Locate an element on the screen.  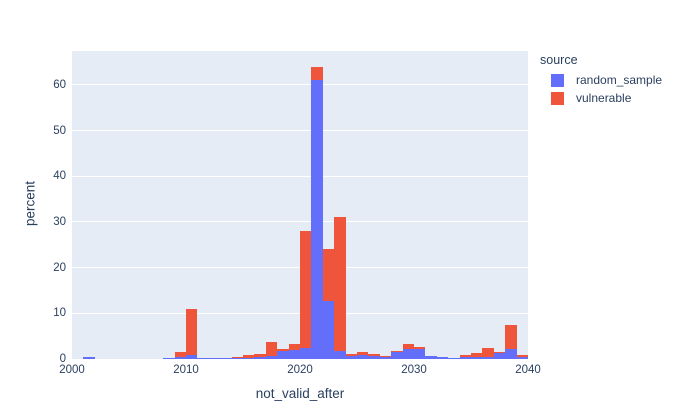
bar-random_sample-2010 is located at coordinates (192, 357).